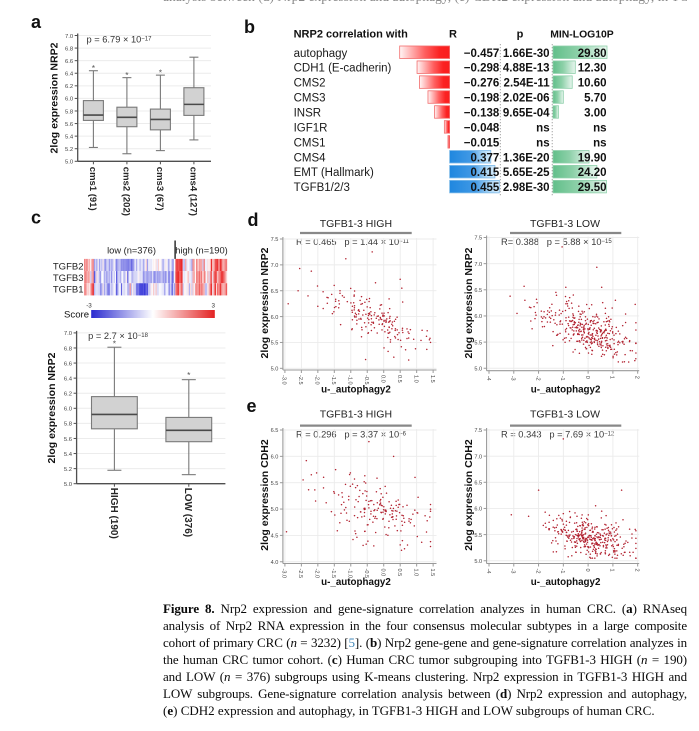 The image size is (699, 731). What do you see at coordinates (310, 143) in the screenshot?
I see `svg-text: CMS1` at bounding box center [310, 143].